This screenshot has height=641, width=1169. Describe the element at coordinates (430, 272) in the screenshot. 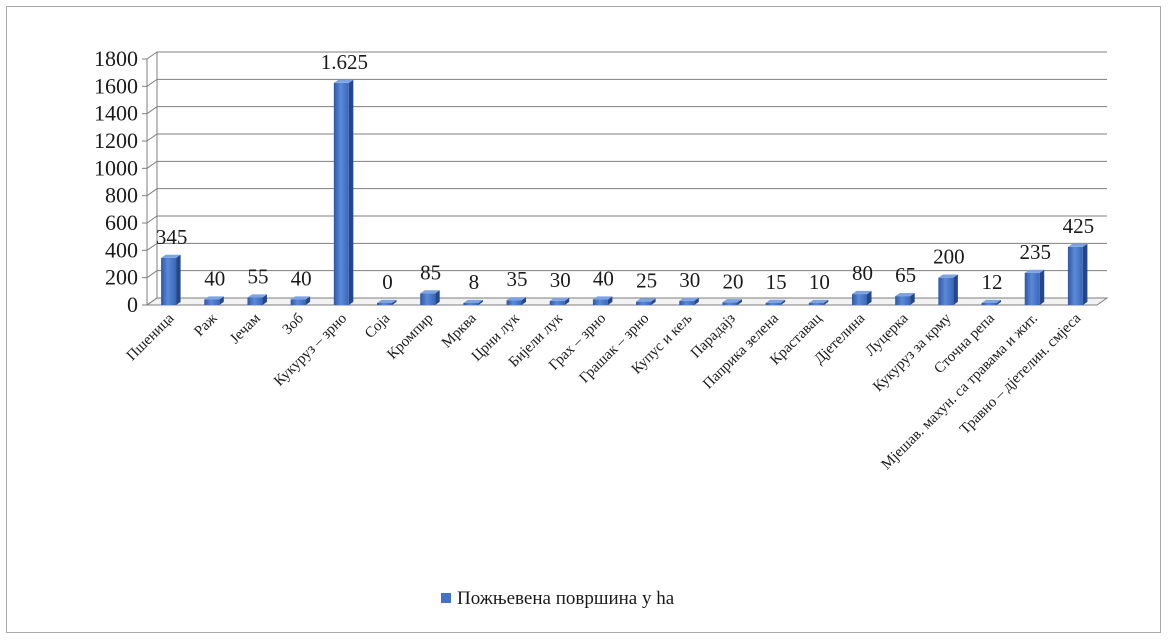

I see `data-label: 85` at that location.